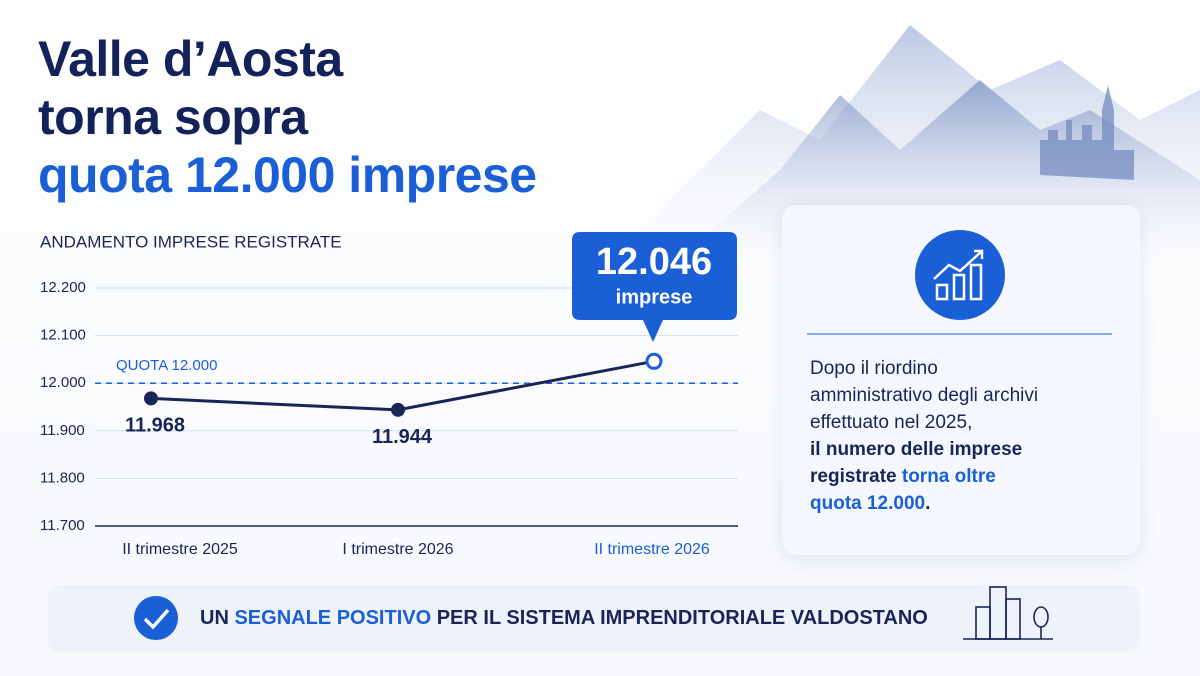 The height and width of the screenshot is (676, 1200). I want to click on y-tick-label: 11.900, so click(62, 430).